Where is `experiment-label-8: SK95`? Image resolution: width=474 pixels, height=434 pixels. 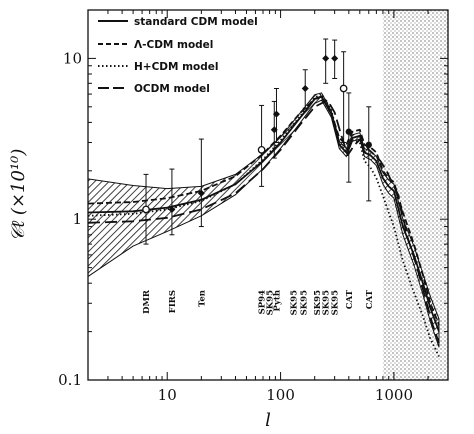
experiment-label-8: SK95 is located at coordinates (318, 302).